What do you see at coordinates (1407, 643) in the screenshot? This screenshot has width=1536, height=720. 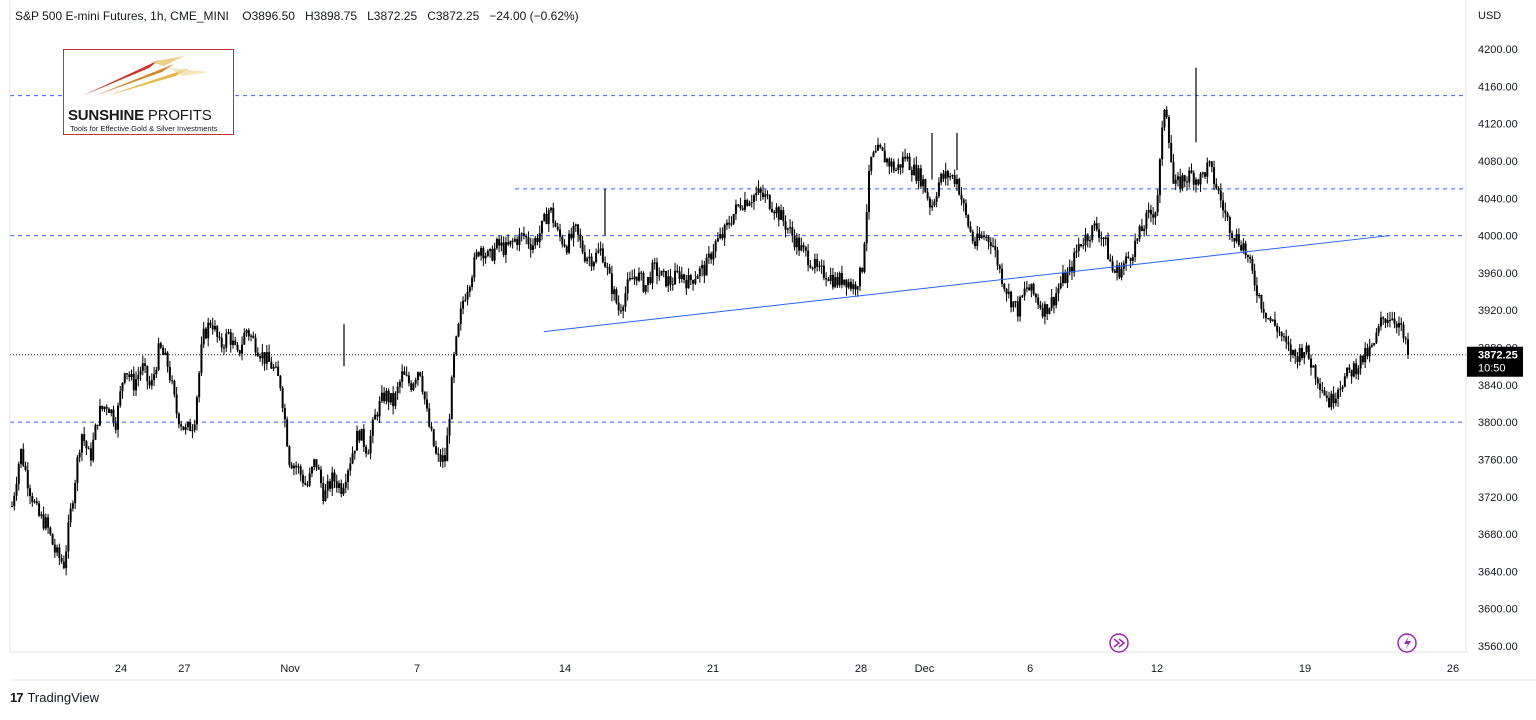 I see `lightning-circle-icon` at bounding box center [1407, 643].